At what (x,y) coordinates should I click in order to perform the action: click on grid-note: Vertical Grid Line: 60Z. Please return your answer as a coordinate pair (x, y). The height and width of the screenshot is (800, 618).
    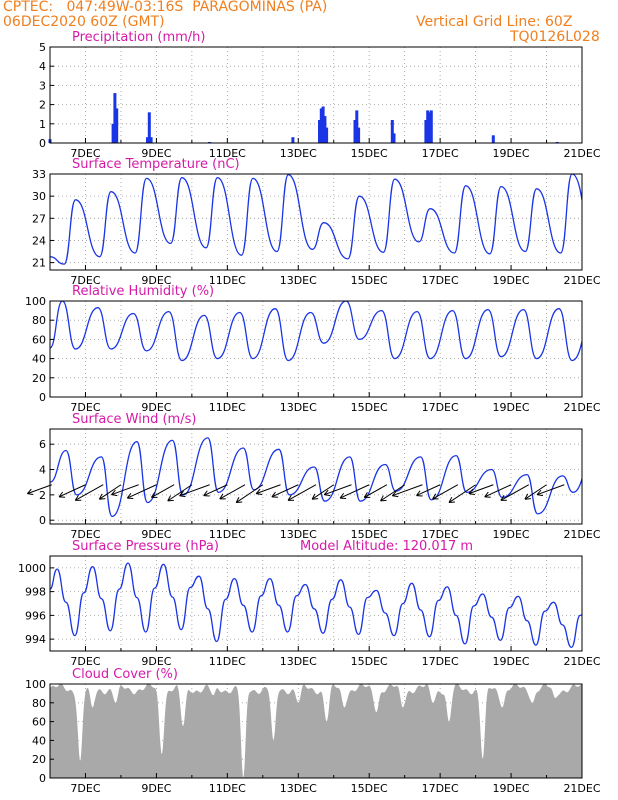
    Looking at the image, I should click on (494, 22).